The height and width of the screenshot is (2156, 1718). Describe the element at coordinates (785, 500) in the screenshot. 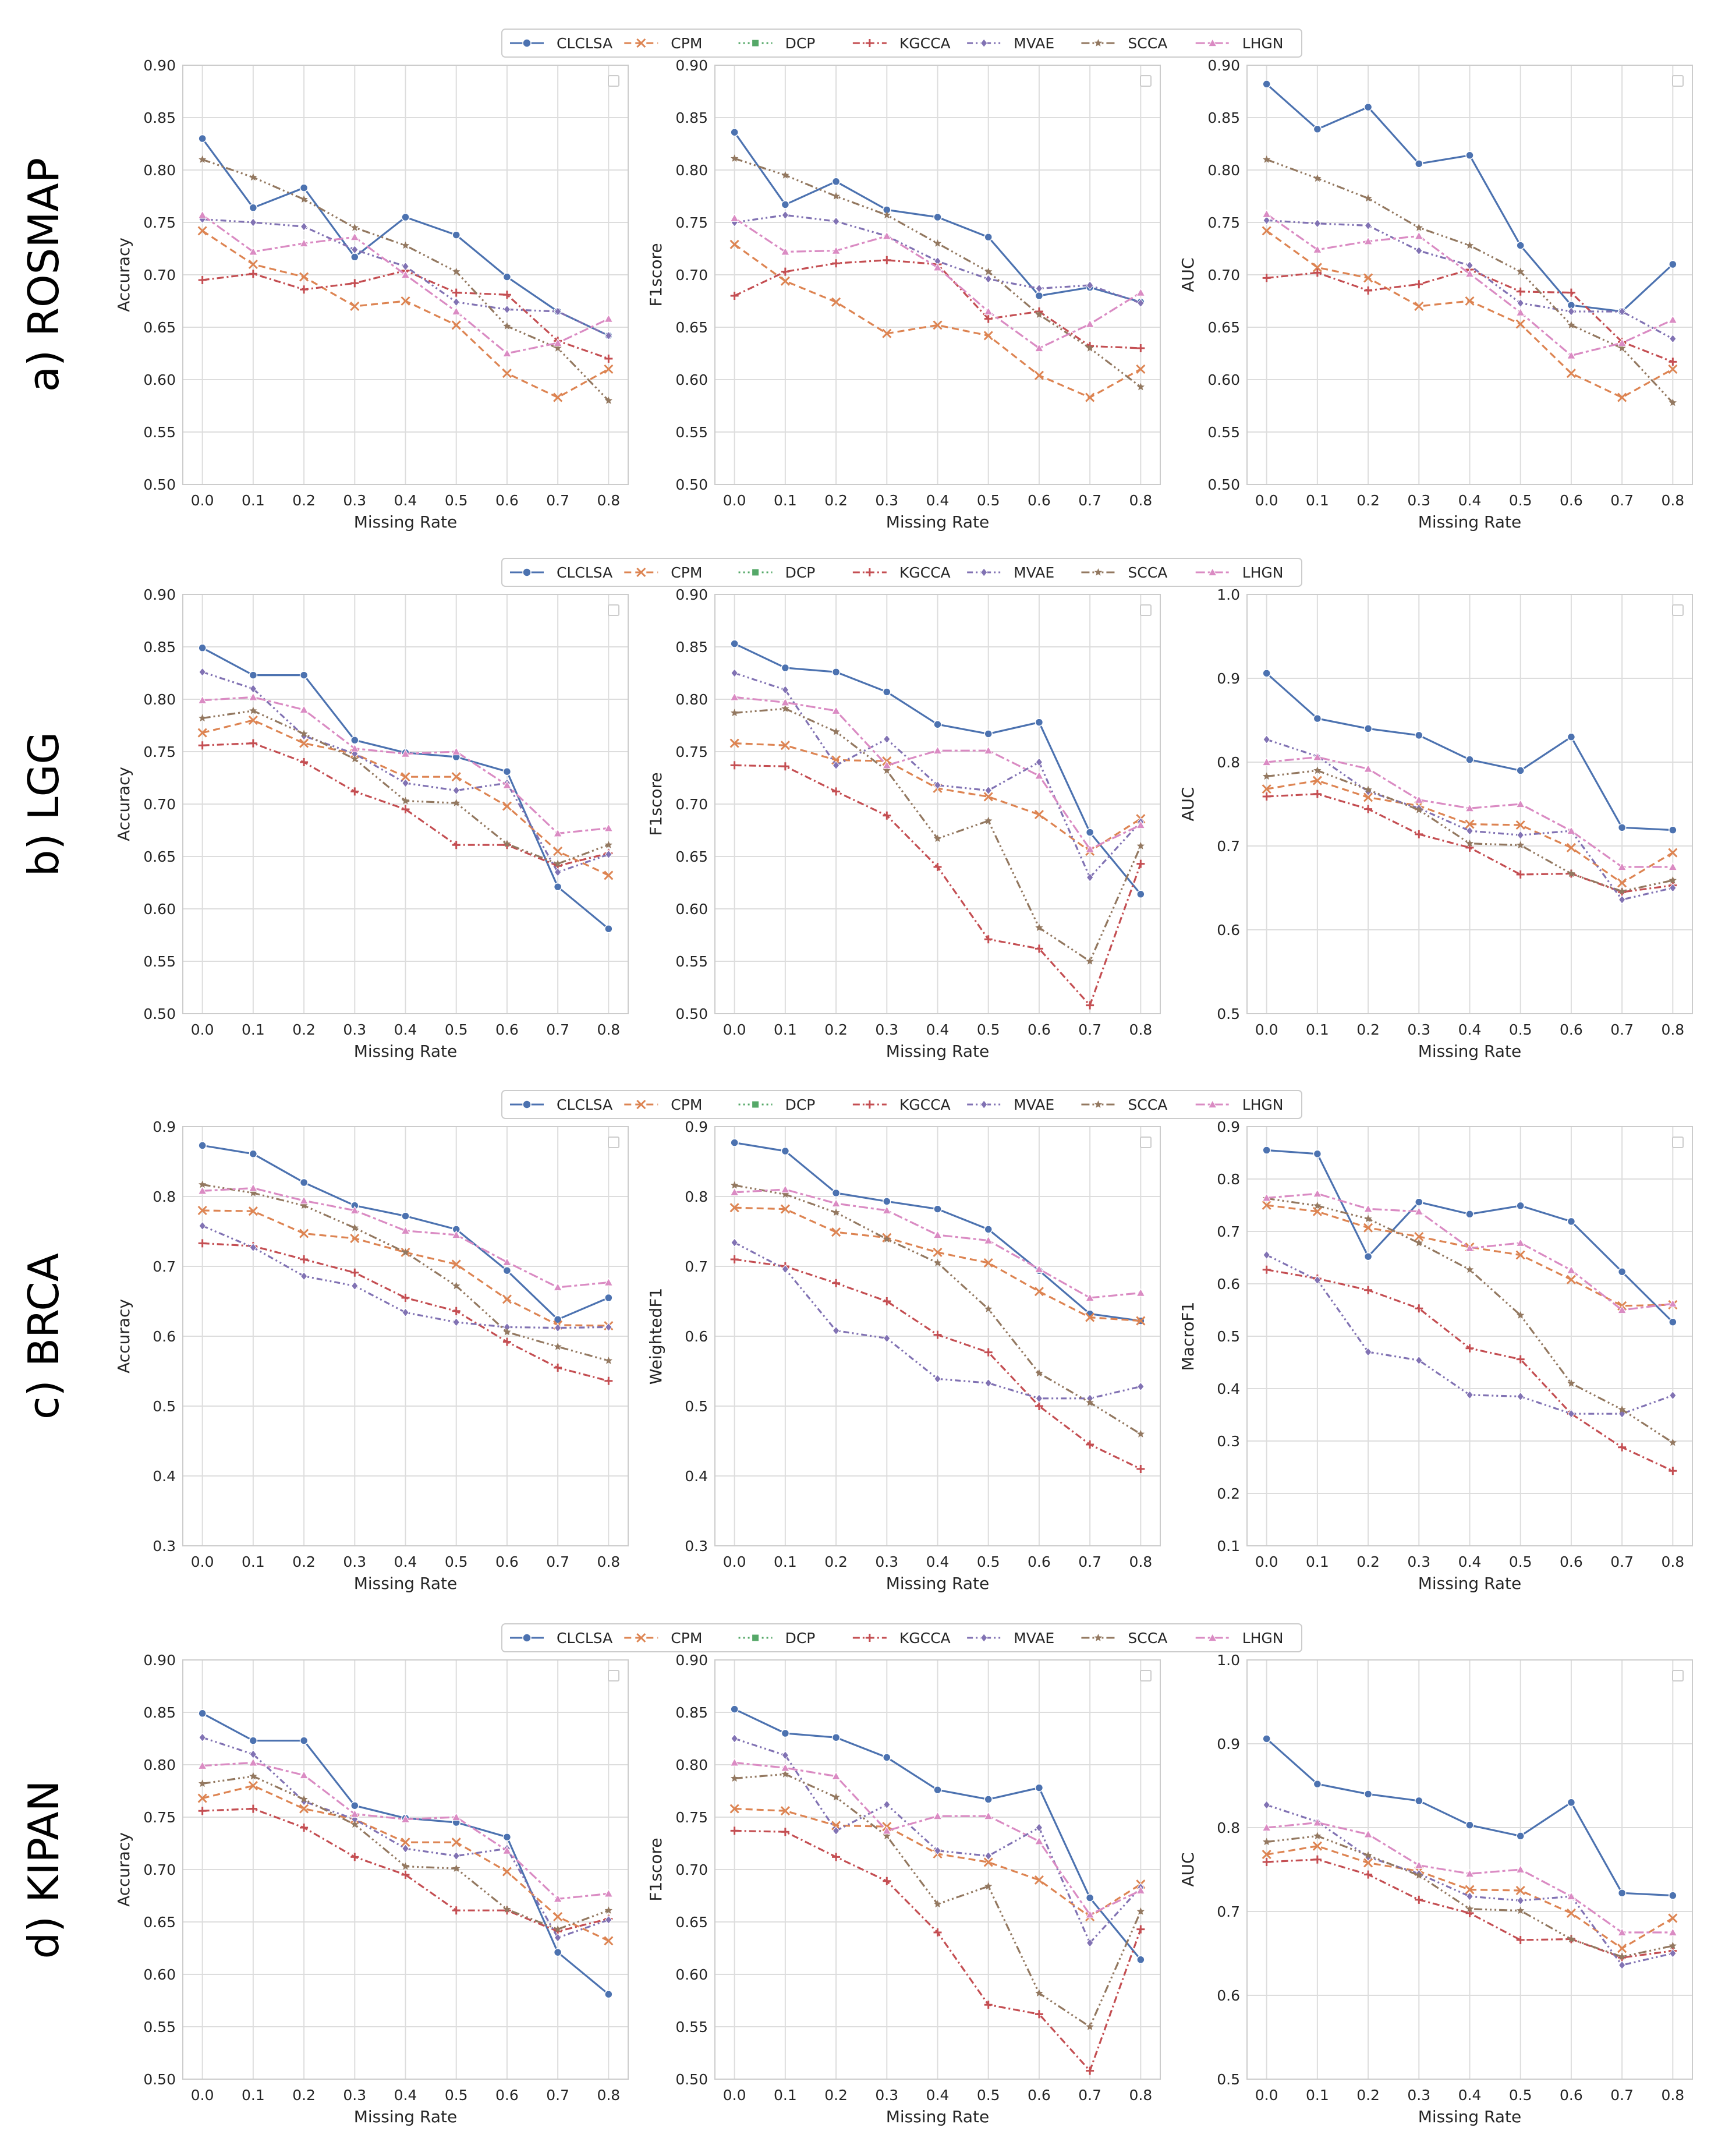

I see `x-tick-label: 0.1` at that location.